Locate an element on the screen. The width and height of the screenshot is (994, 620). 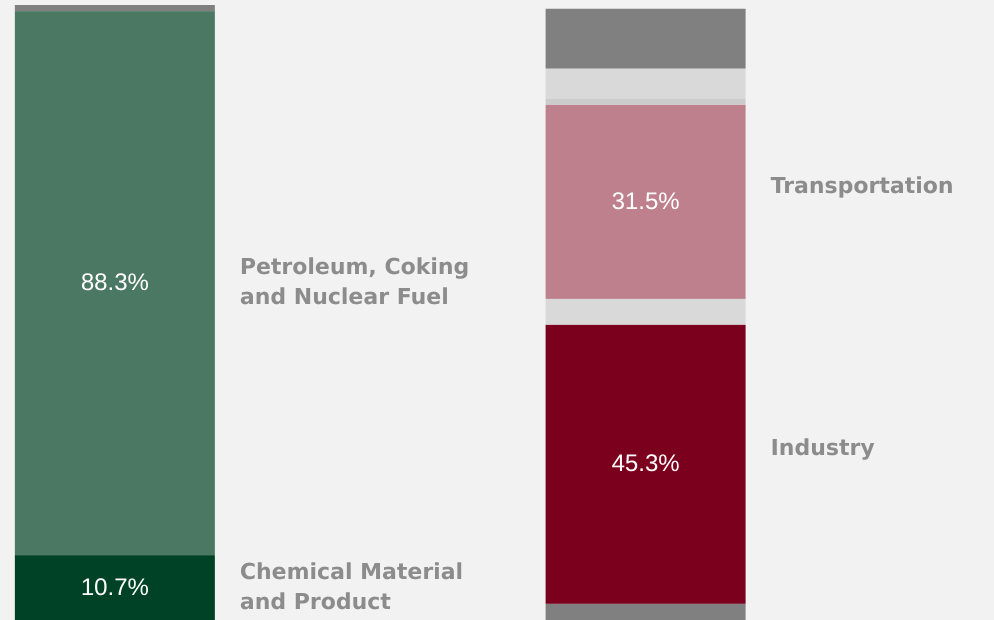
data-label: 31.5% is located at coordinates (646, 201).